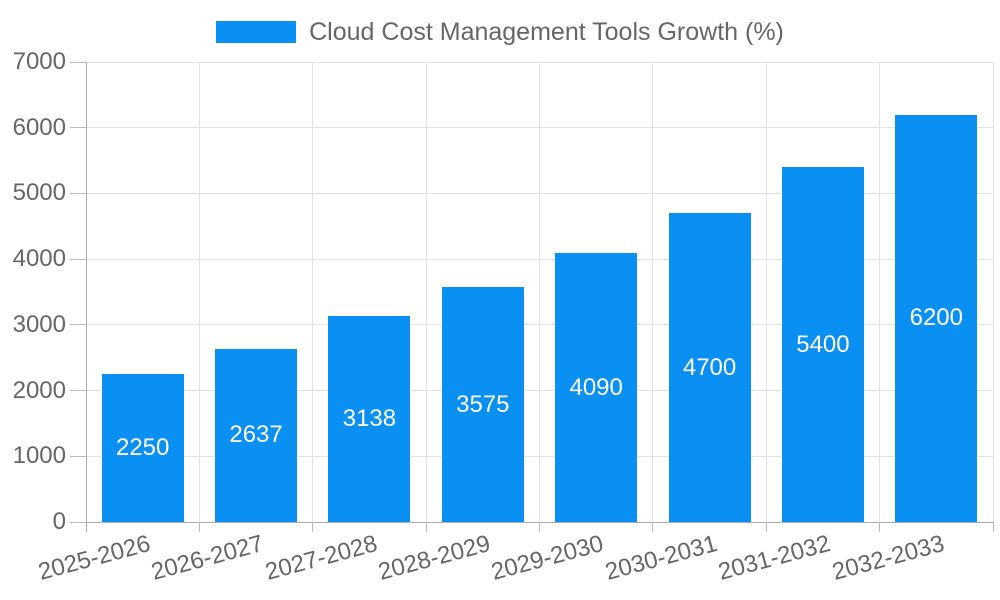  I want to click on bar-value-label: 6200, so click(936, 318).